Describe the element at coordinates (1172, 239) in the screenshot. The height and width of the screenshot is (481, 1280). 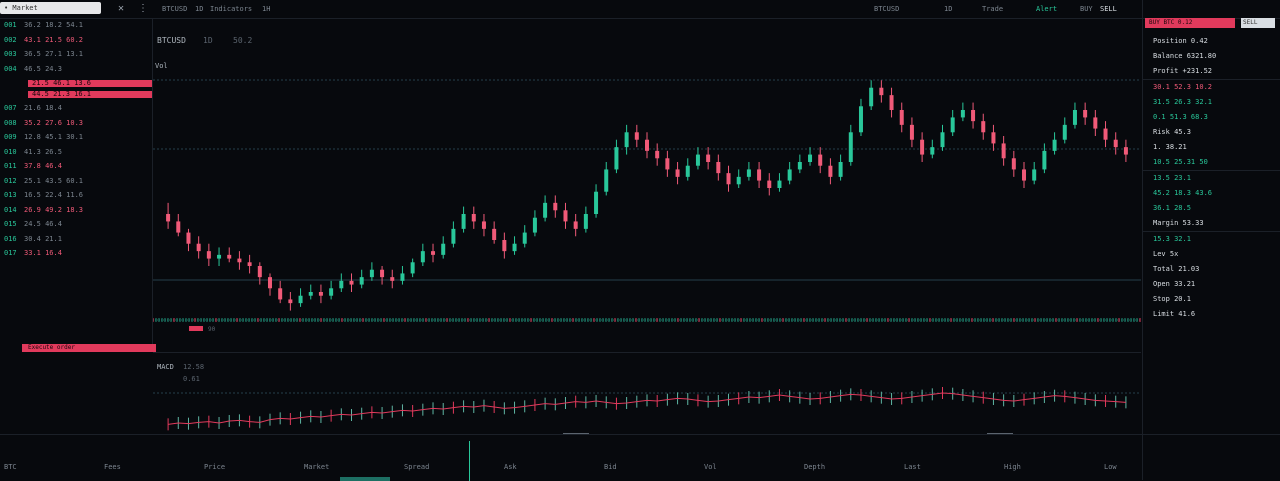
I see `trade-row: 15.3 32.1` at that location.